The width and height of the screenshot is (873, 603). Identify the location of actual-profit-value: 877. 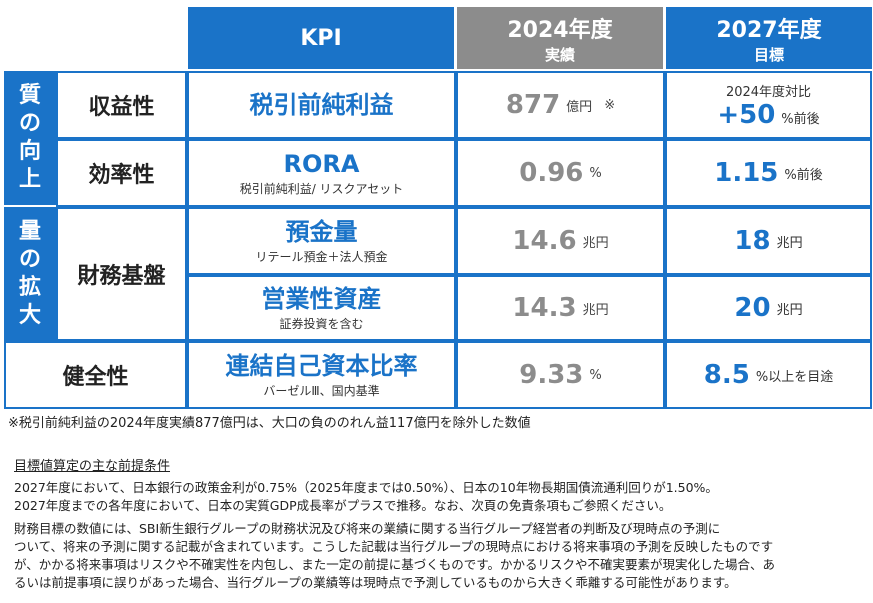
(533, 105).